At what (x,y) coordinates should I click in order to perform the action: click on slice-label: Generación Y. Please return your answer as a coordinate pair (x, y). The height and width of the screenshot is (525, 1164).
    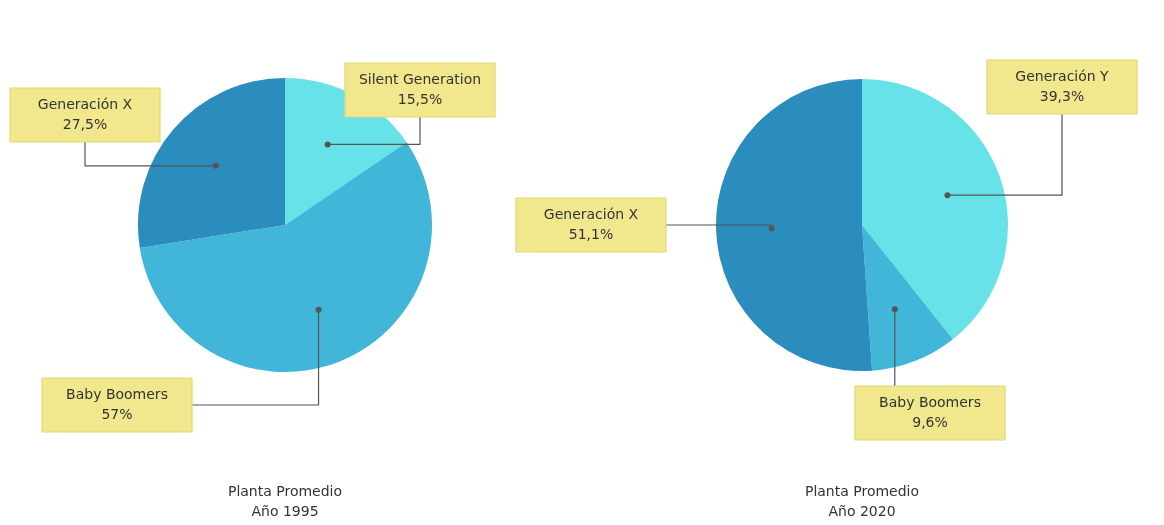
    Looking at the image, I should click on (1062, 75).